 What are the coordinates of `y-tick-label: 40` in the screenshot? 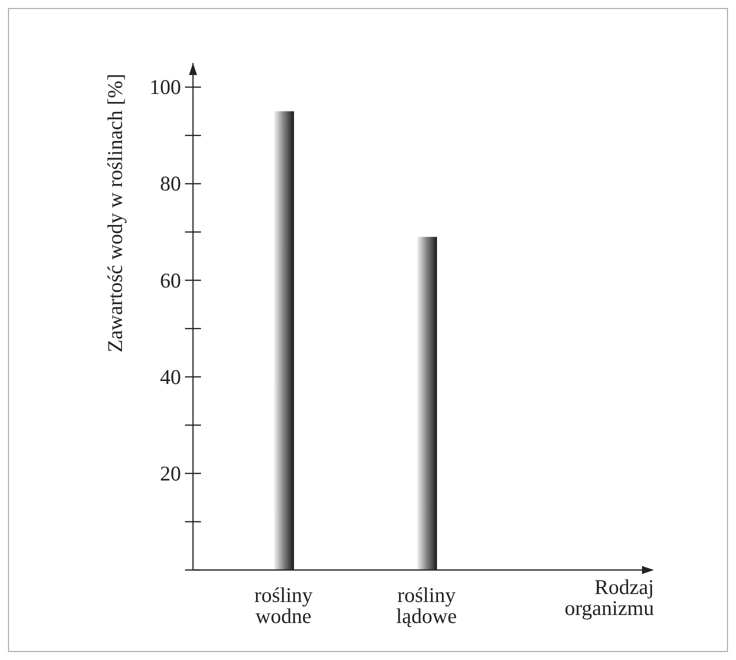 It's located at (170, 376).